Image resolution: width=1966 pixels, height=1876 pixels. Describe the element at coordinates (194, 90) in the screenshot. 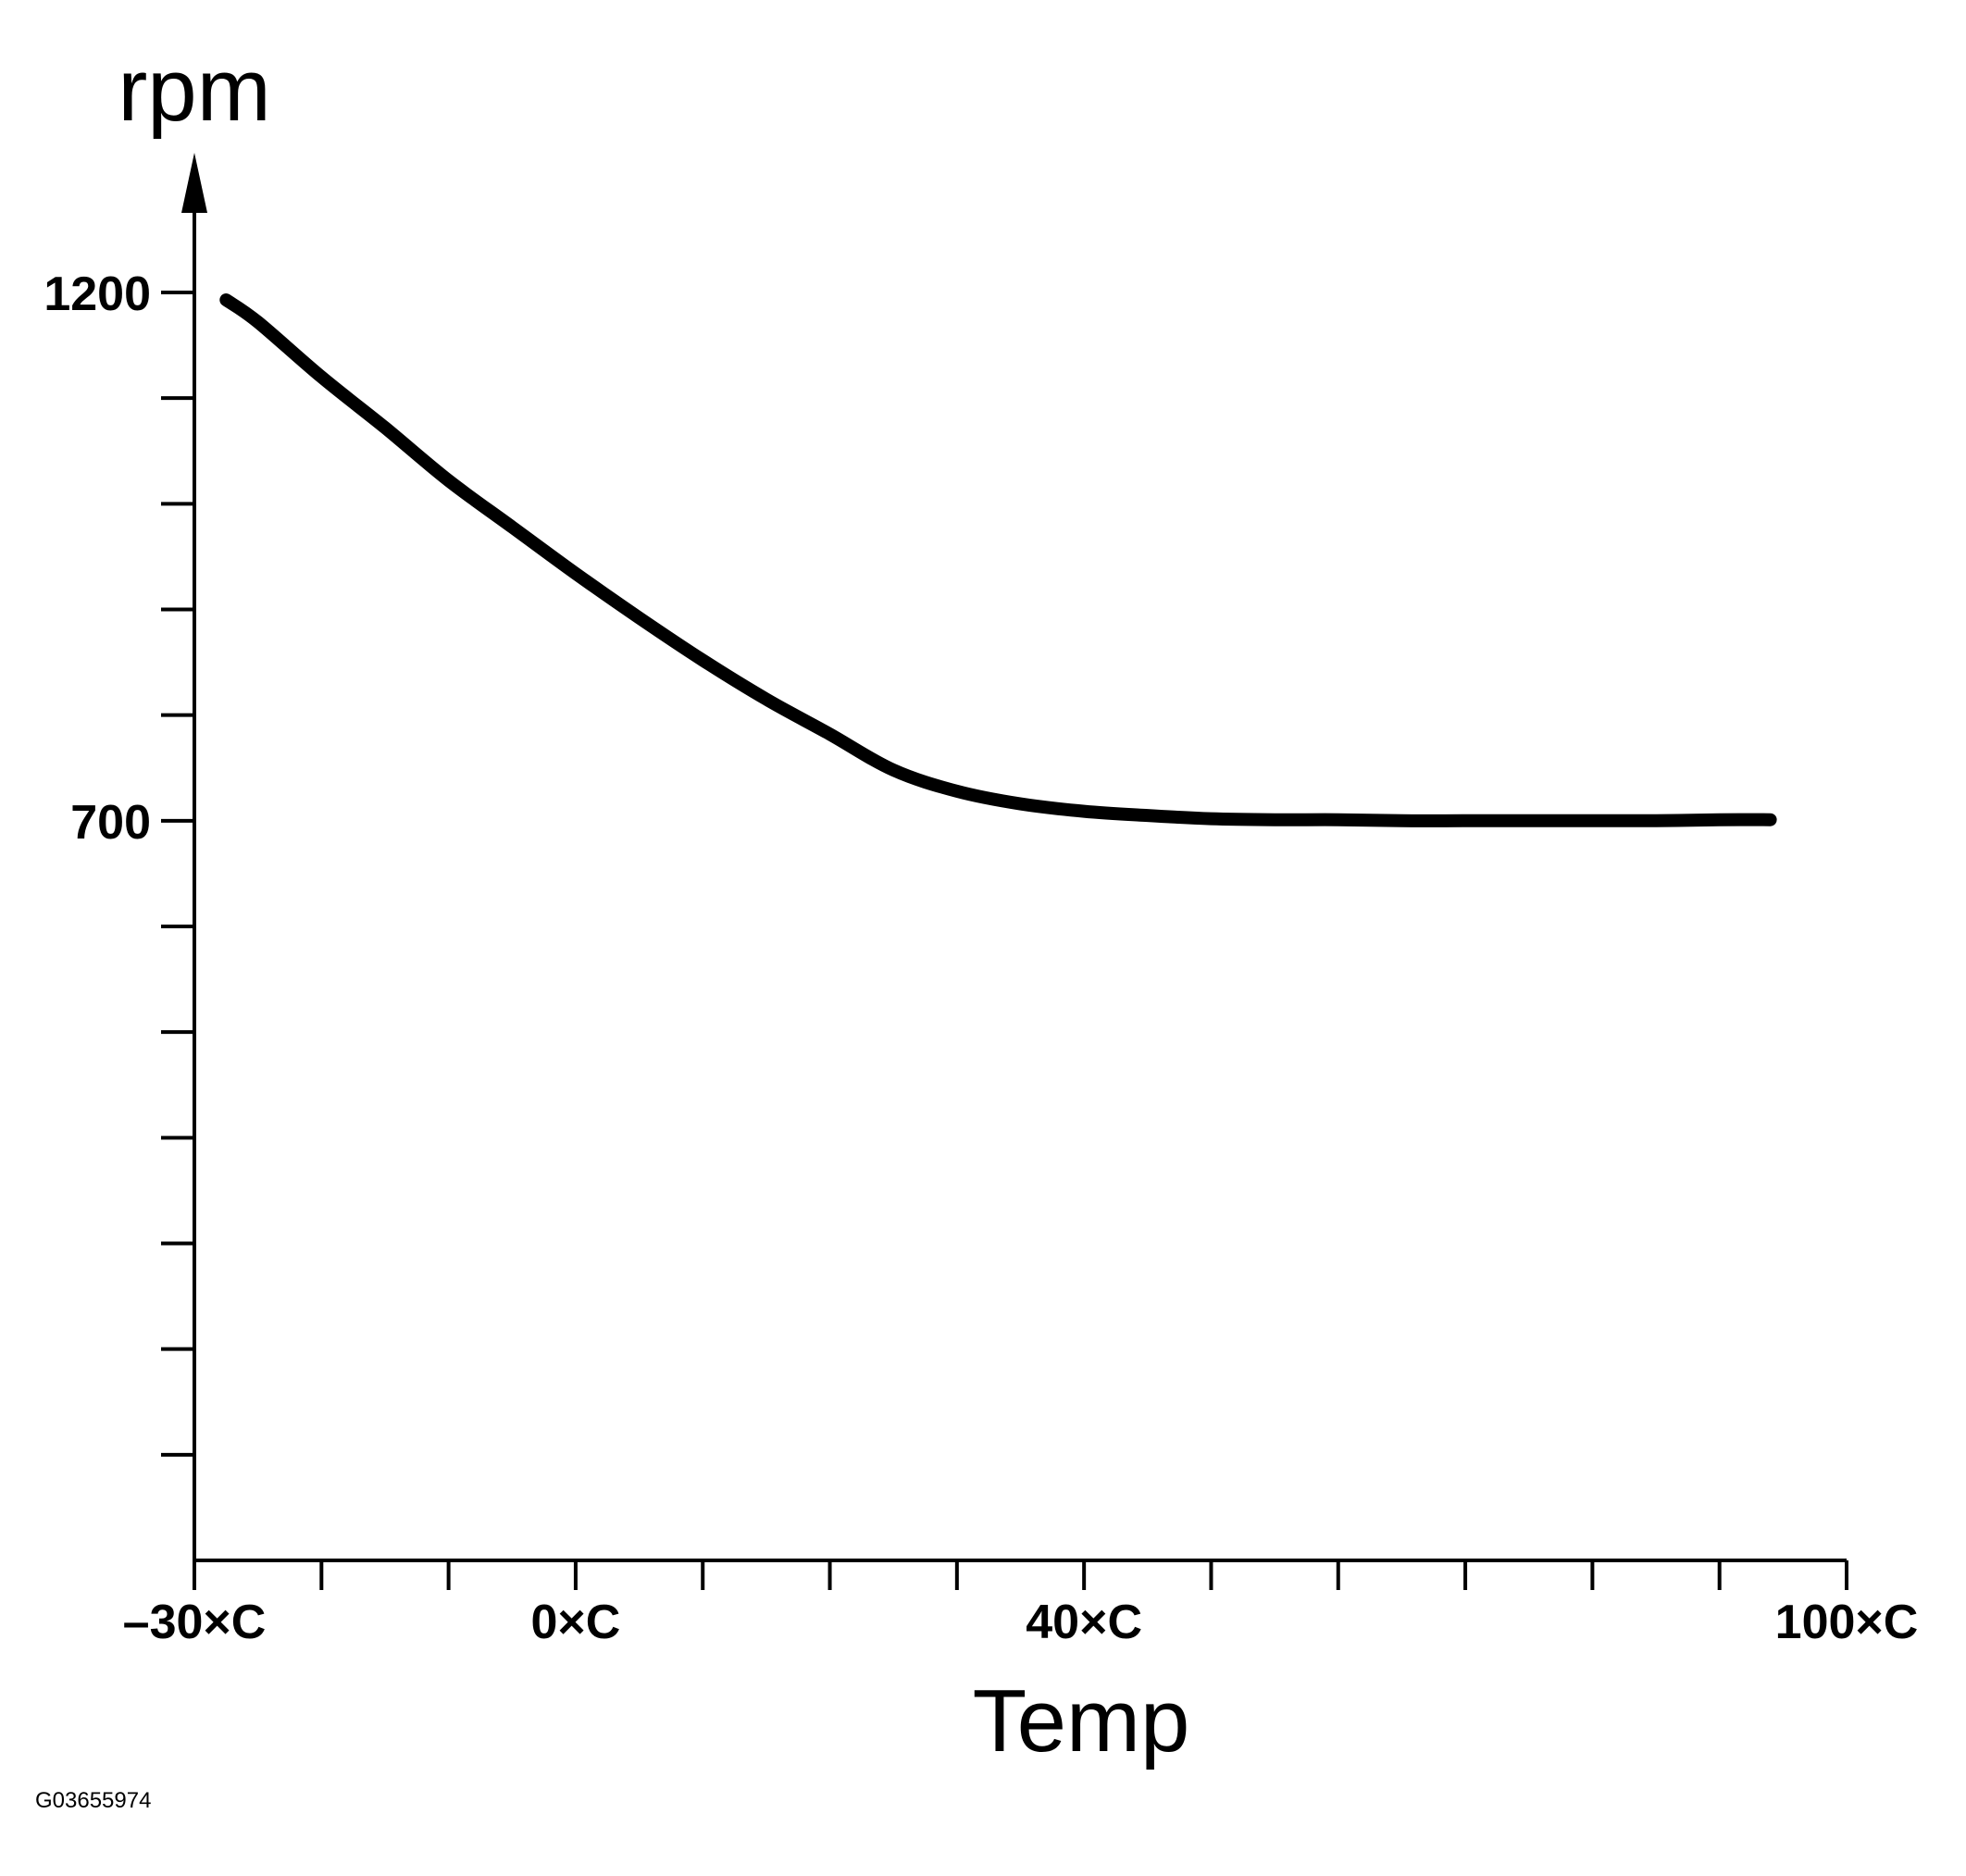

I see `y-axis-title: rpm` at that location.